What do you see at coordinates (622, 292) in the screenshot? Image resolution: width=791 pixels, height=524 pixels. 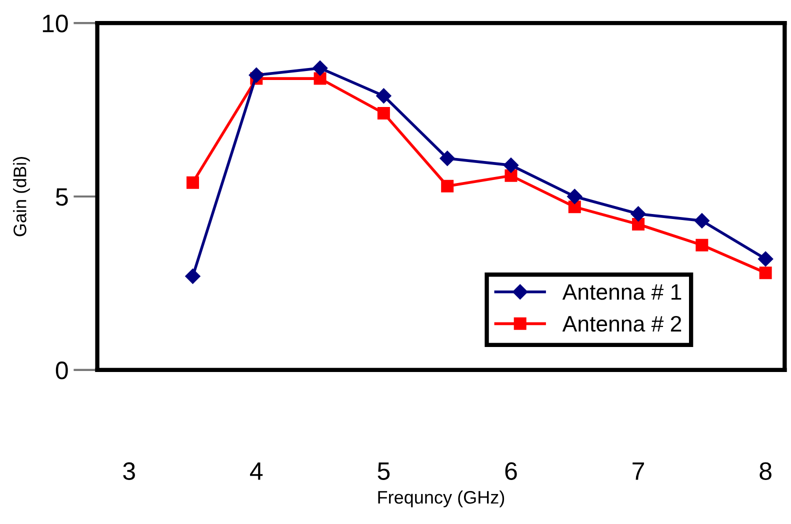 I see `legend-label: Antenna # 1` at bounding box center [622, 292].